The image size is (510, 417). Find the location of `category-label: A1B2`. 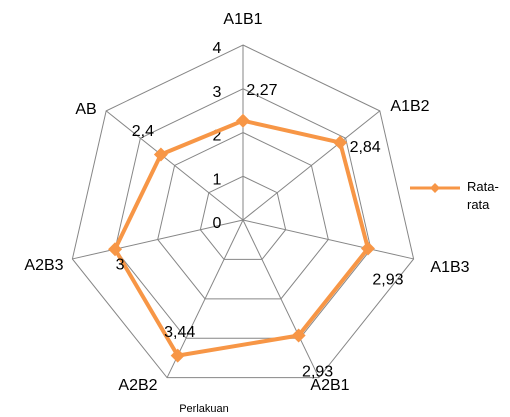

category-label: A1B2 is located at coordinates (409, 106).